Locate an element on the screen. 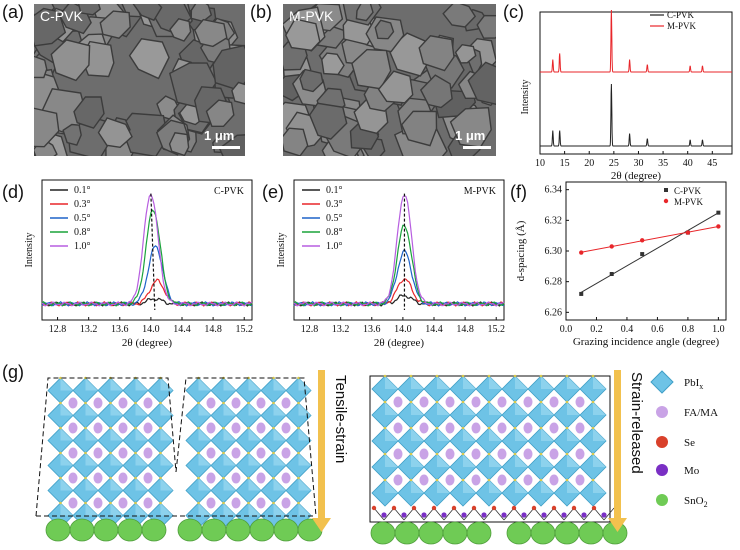  strain-arrow is located at coordinates (321, 445).